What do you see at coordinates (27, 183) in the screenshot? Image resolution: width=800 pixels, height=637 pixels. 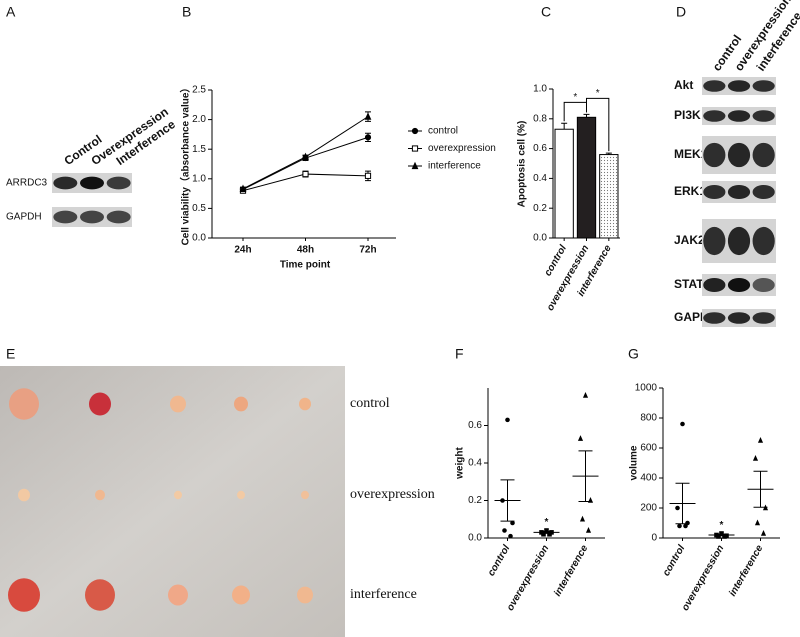 I see `blot-row-label: ARRDC3` at bounding box center [27, 183].